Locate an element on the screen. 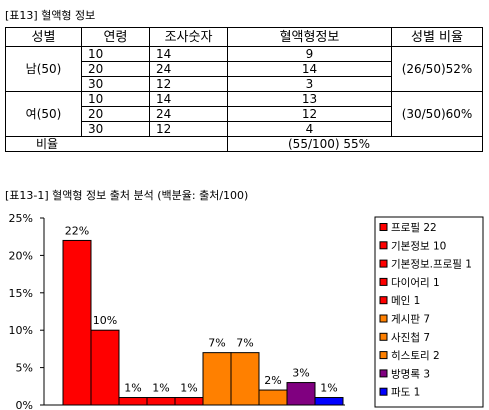  header-gender-ratio: 성별 비율 is located at coordinates (437, 37).